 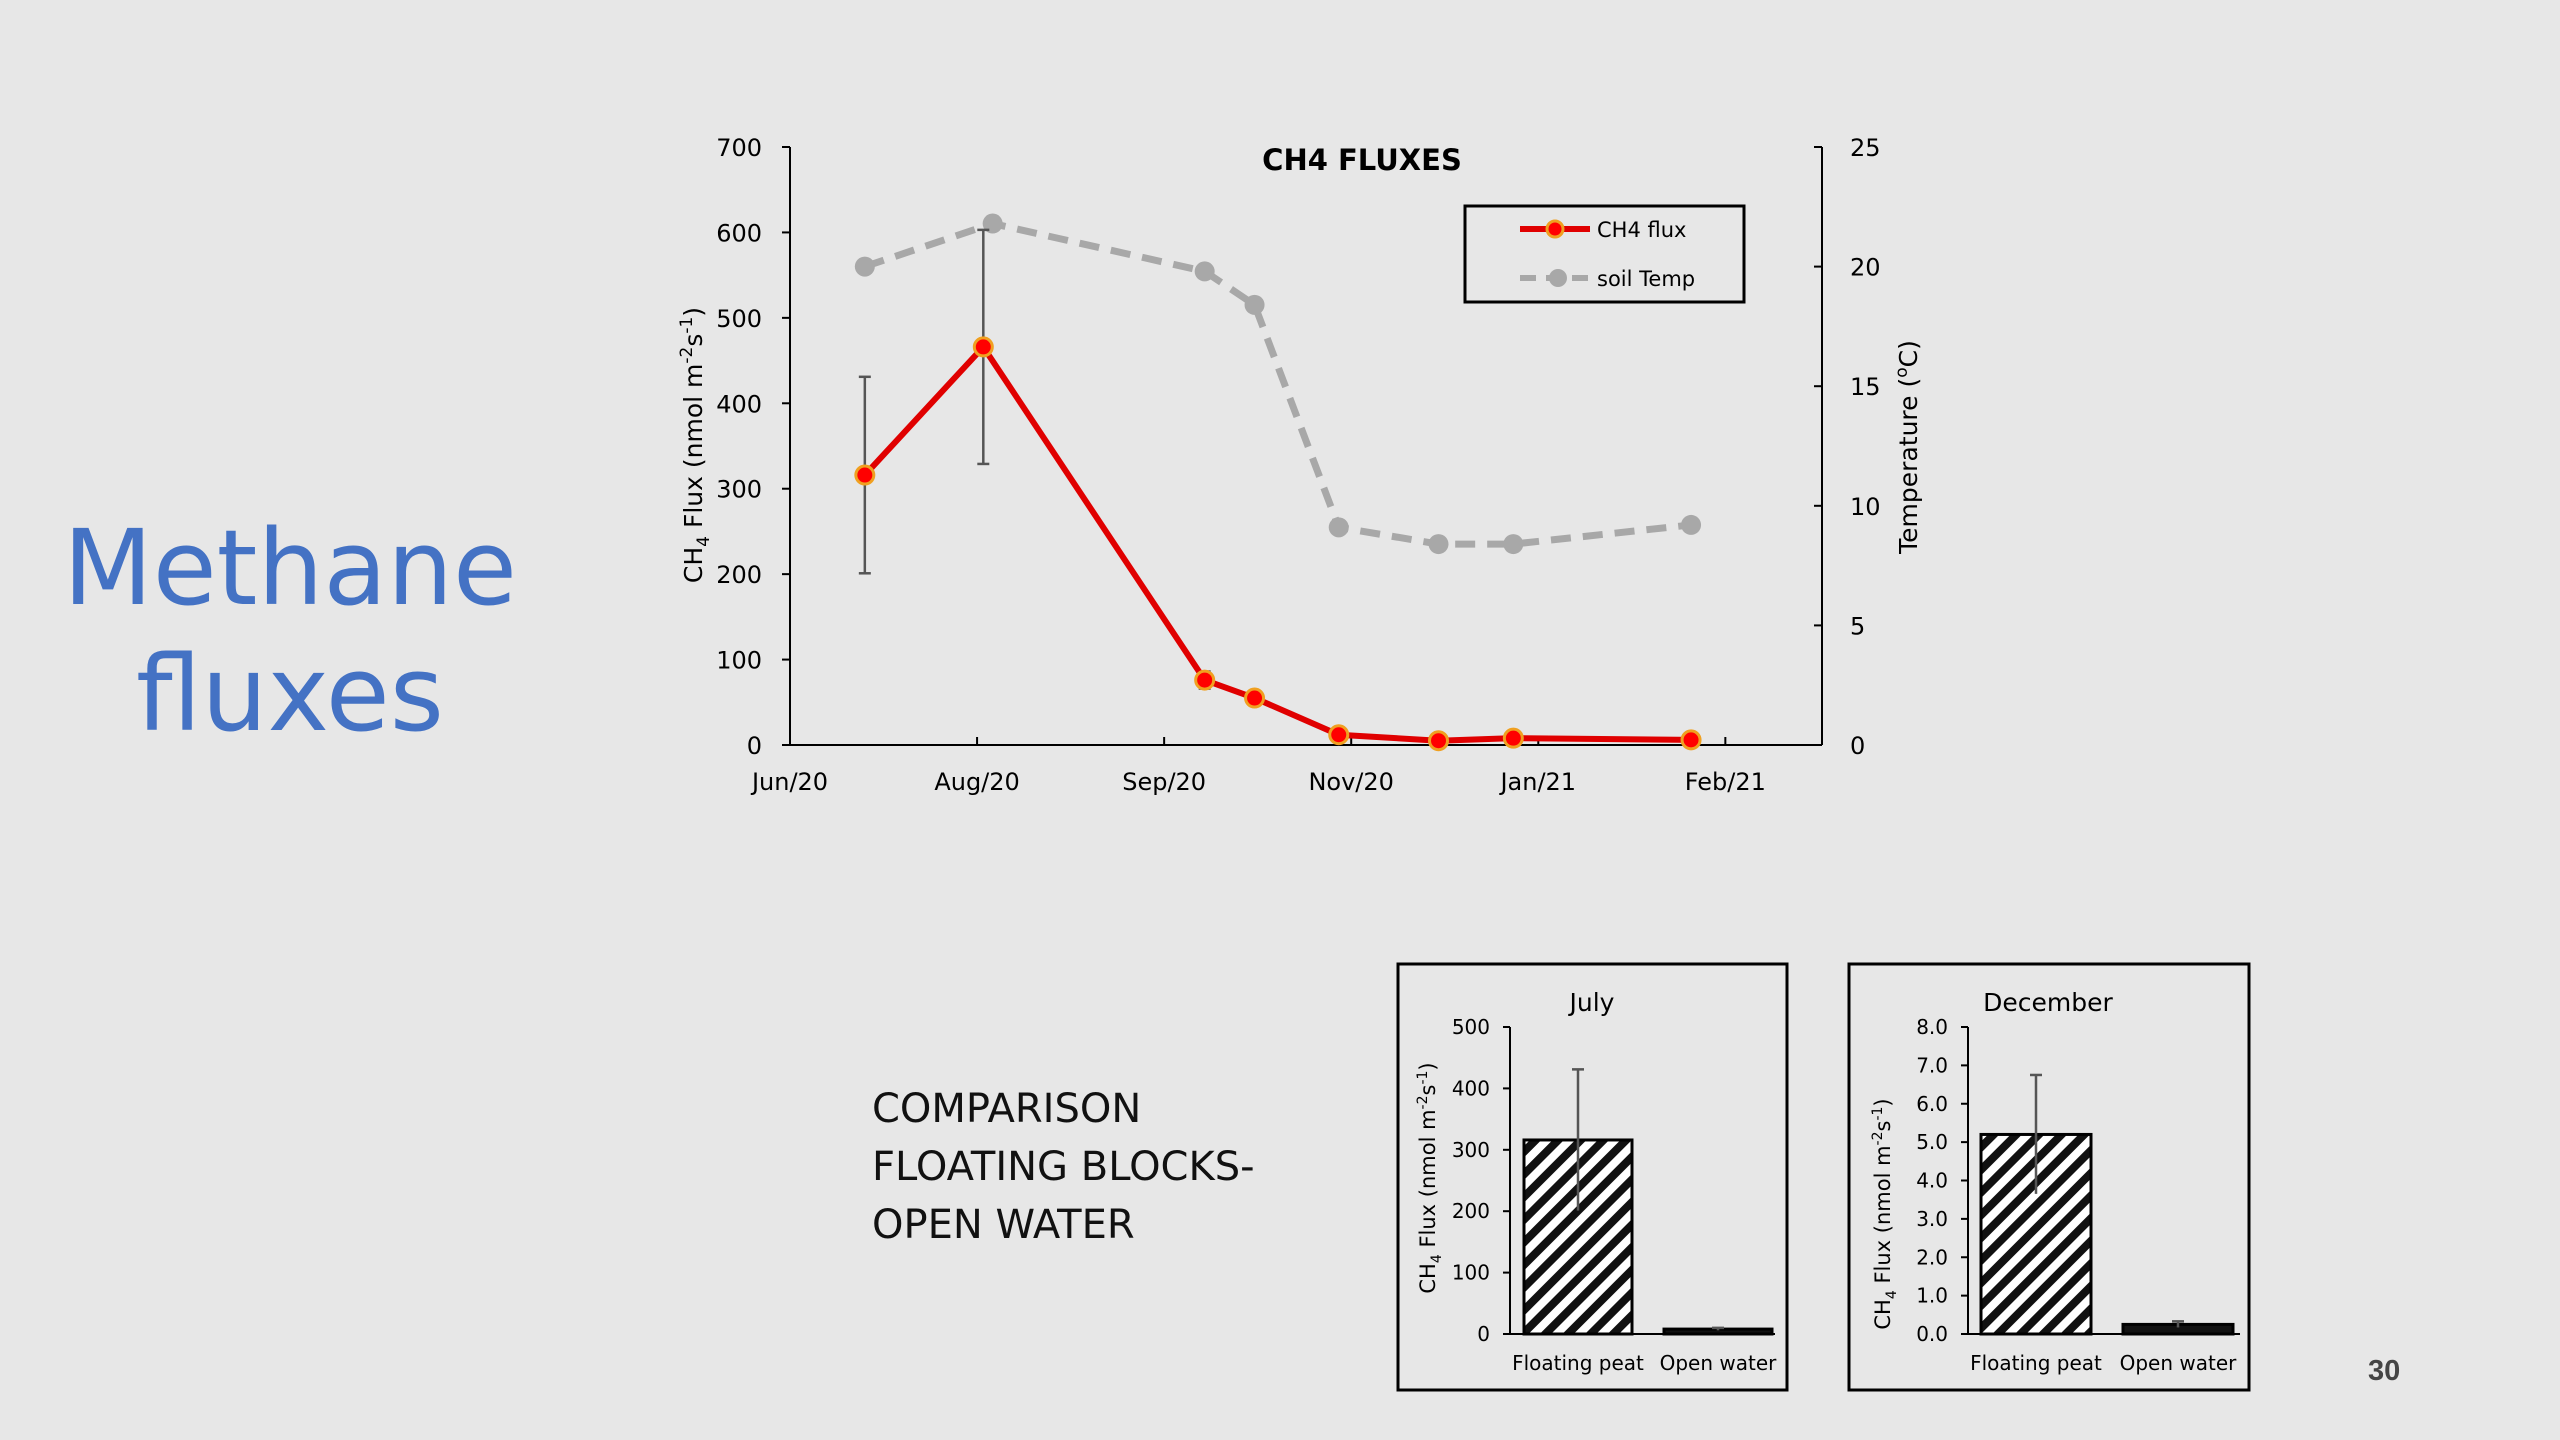 I want to click on soil-temp-line, so click(x=1277, y=383).